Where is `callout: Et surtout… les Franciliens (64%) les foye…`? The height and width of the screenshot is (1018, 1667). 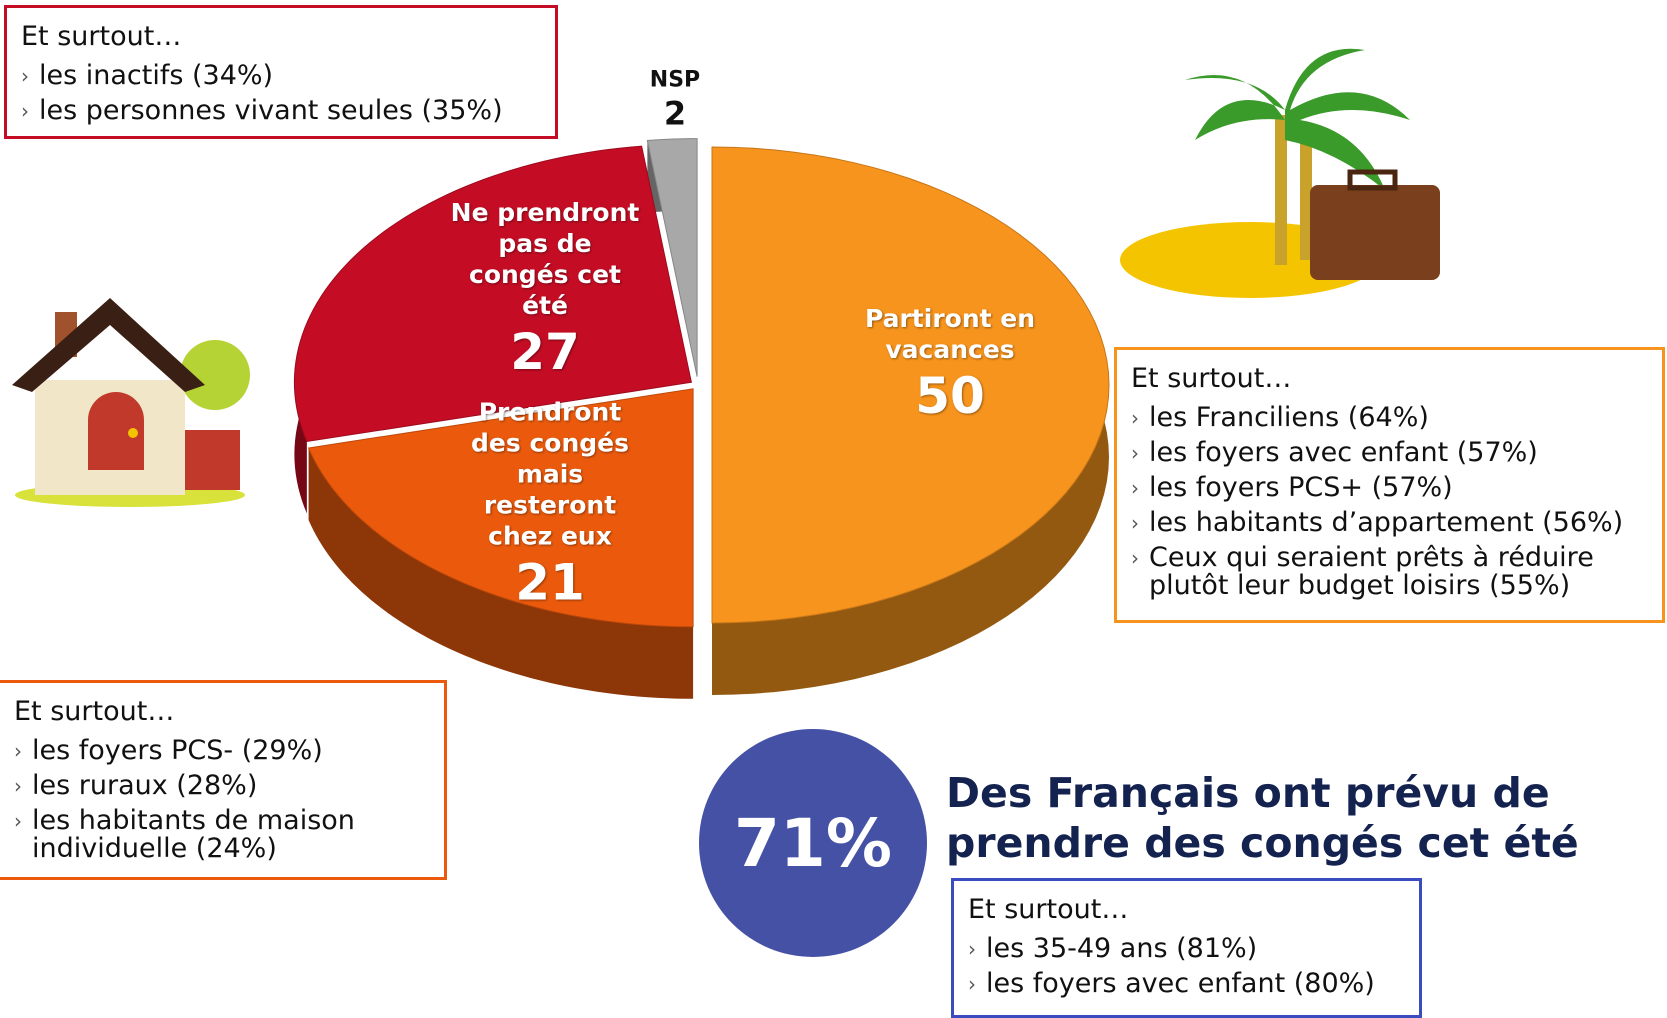
callout: Et surtout… les Franciliens (64%) les foye… is located at coordinates (1389, 485).